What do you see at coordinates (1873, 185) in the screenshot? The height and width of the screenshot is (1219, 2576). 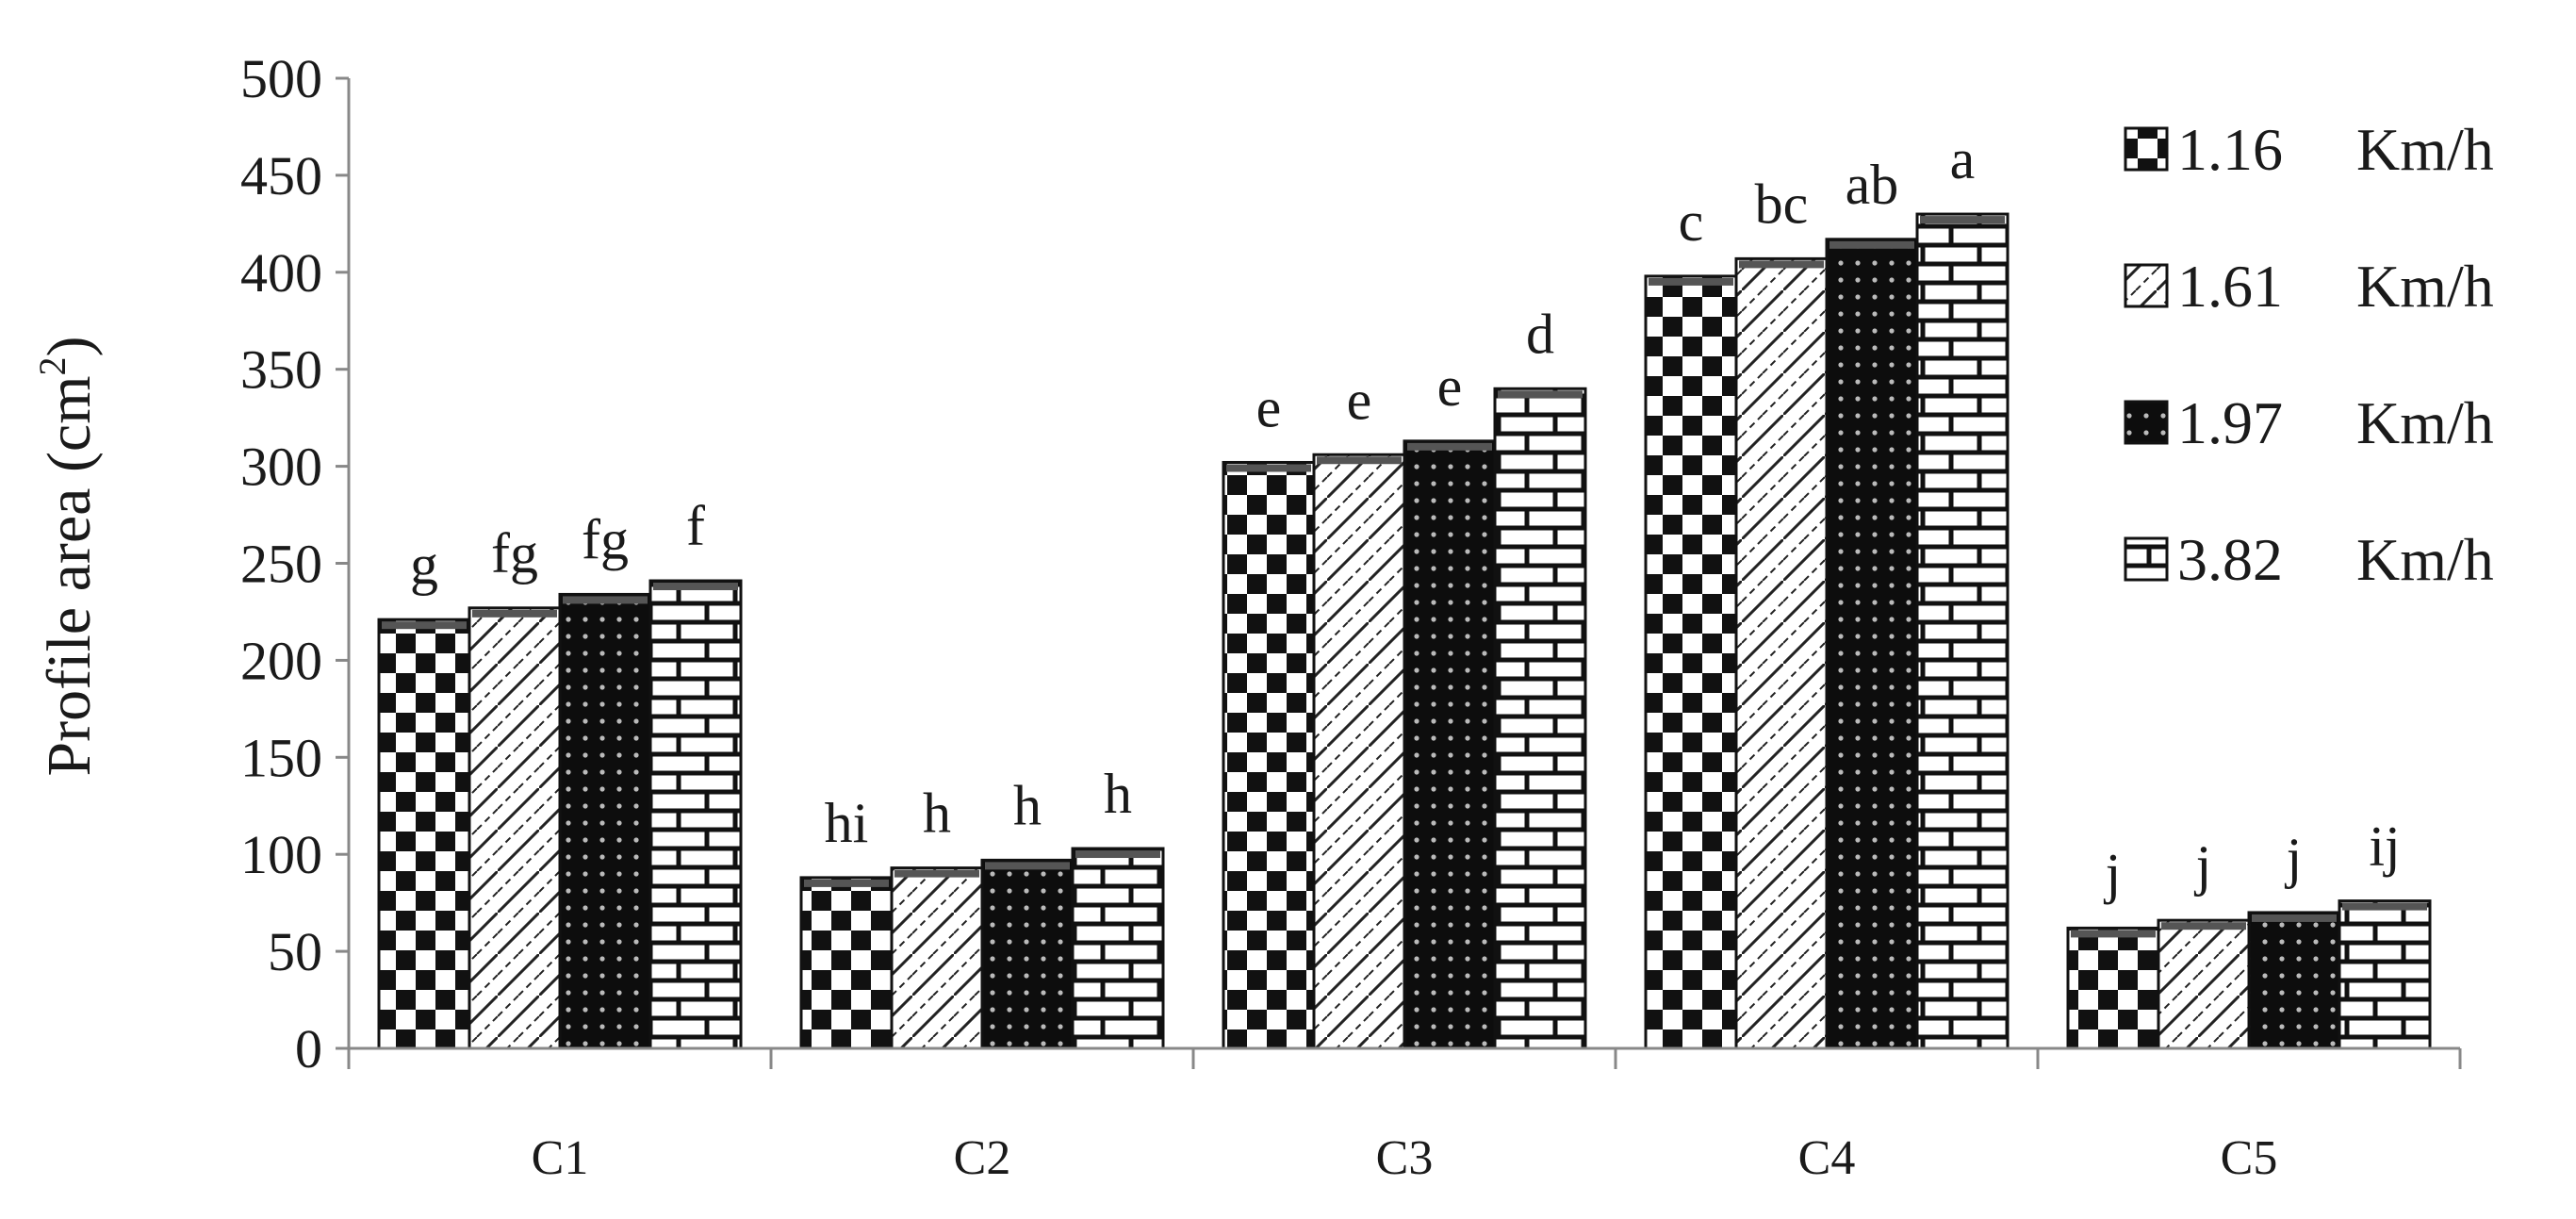 I see `bar-significance-label: ab` at bounding box center [1873, 185].